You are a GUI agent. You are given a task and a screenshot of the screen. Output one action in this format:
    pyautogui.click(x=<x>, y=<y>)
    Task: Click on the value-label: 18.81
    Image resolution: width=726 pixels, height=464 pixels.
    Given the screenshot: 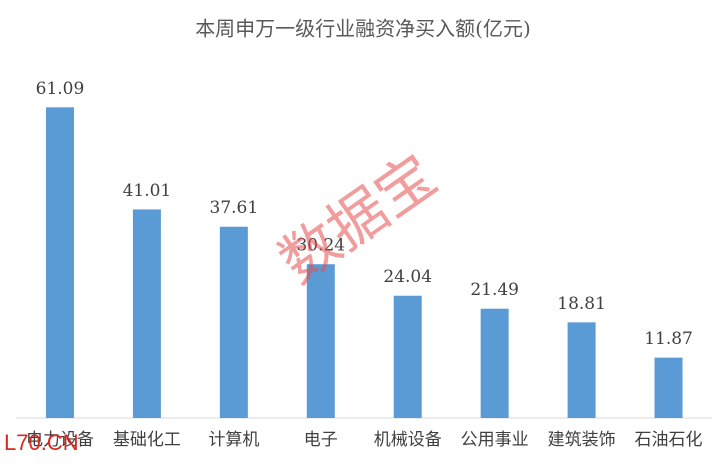 What is the action you would take?
    pyautogui.click(x=581, y=304)
    